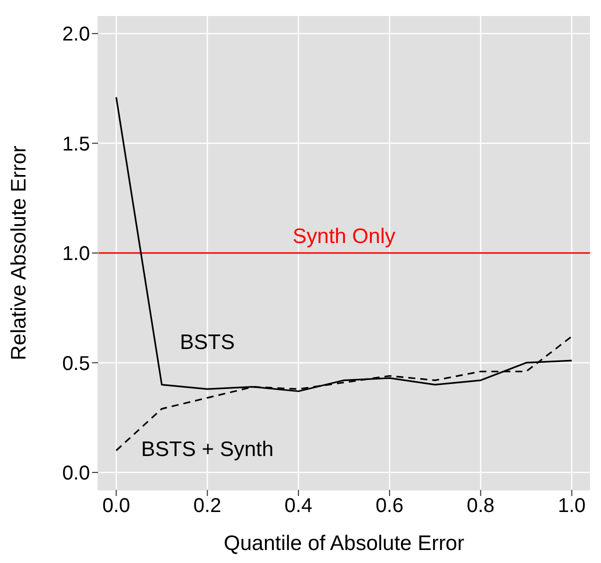 The height and width of the screenshot is (563, 601). What do you see at coordinates (207, 342) in the screenshot?
I see `series-label: BSTS` at bounding box center [207, 342].